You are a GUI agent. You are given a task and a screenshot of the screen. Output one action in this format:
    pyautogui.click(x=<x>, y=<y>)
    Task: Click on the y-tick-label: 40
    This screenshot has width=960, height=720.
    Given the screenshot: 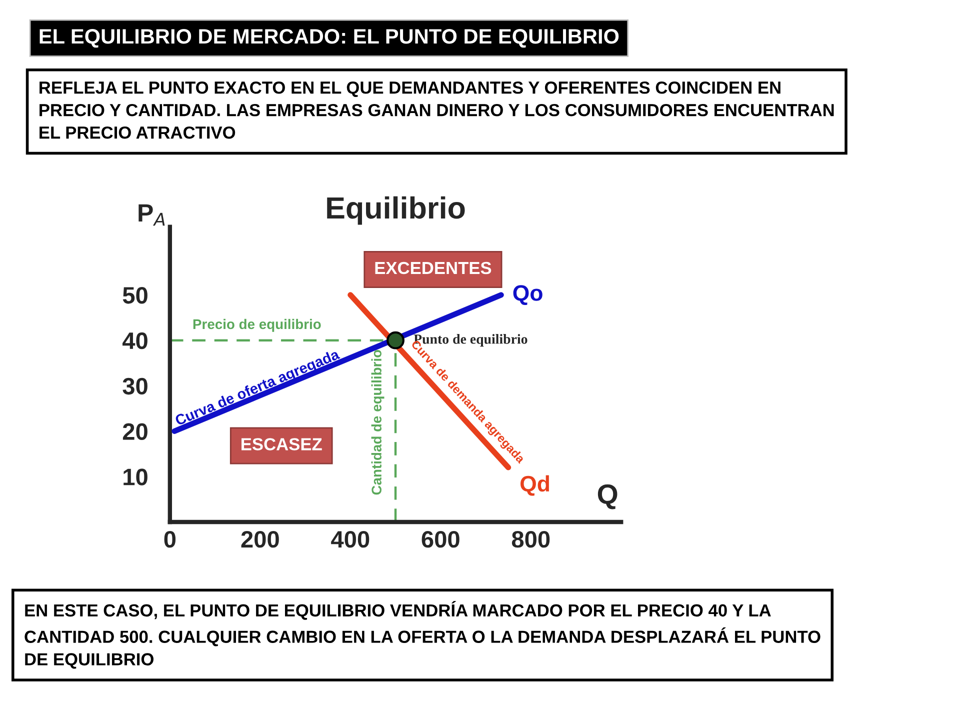 What is the action you would take?
    pyautogui.click(x=135, y=341)
    